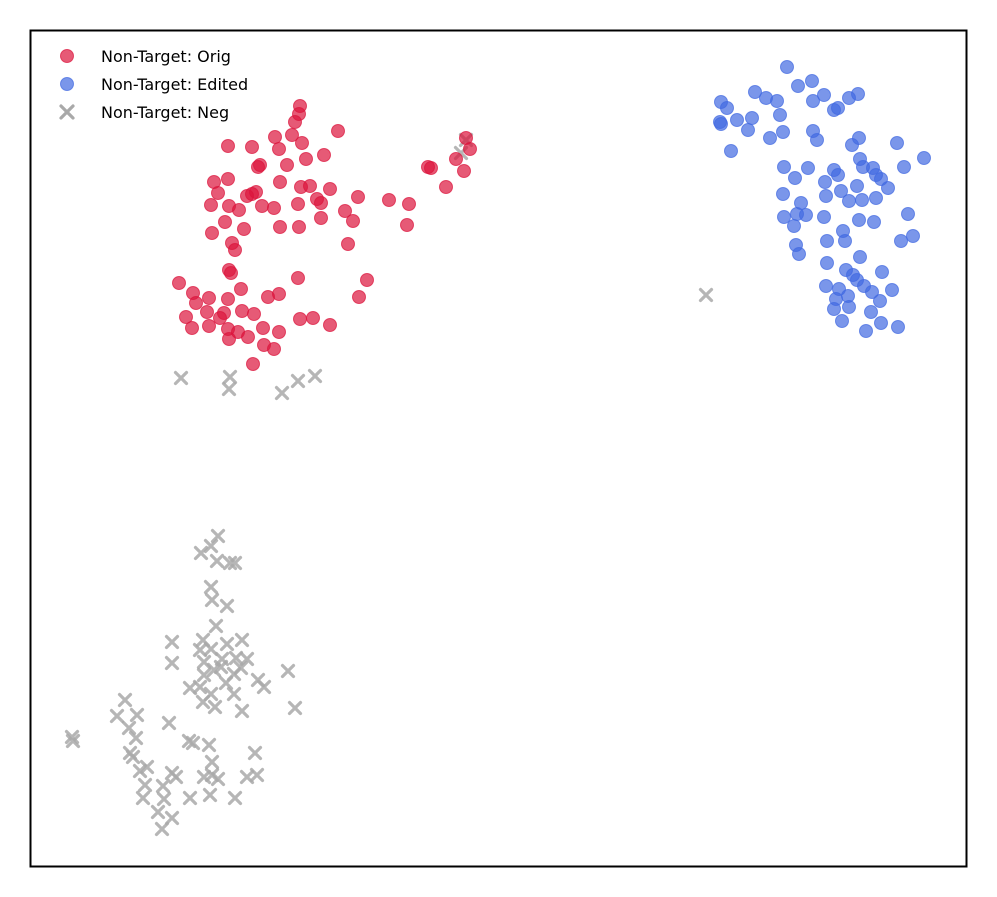  Describe the element at coordinates (67, 84) in the screenshot. I see `legend-marker-edited` at that location.